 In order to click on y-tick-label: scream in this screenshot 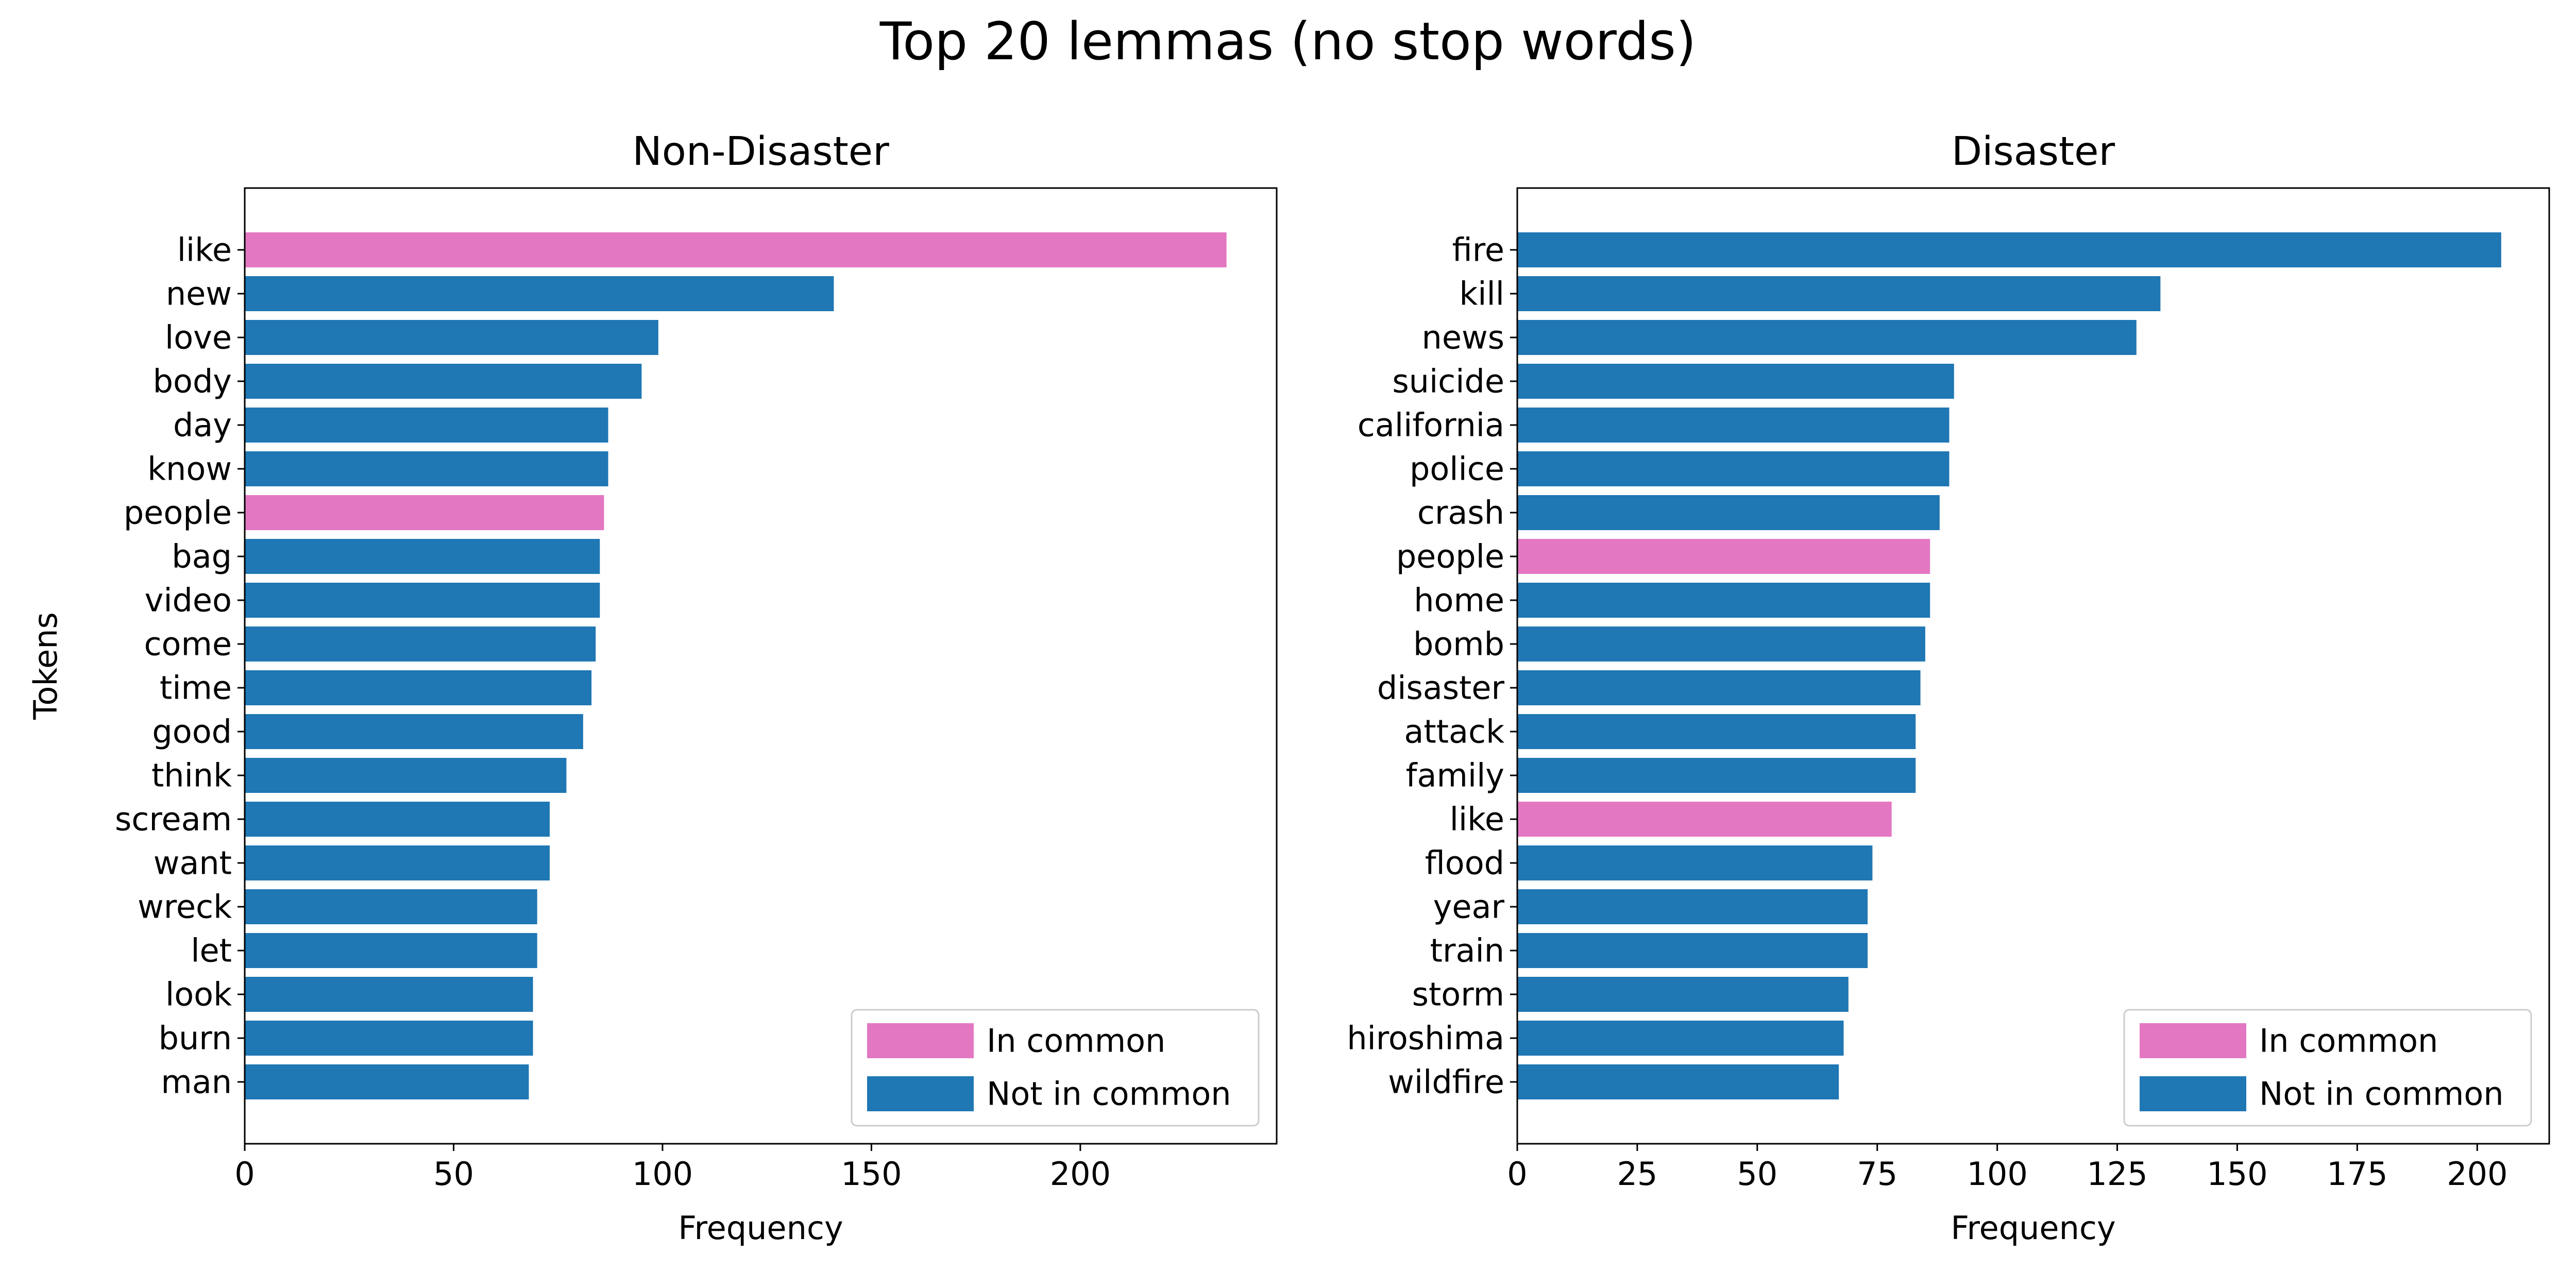, I will do `click(173, 819)`.